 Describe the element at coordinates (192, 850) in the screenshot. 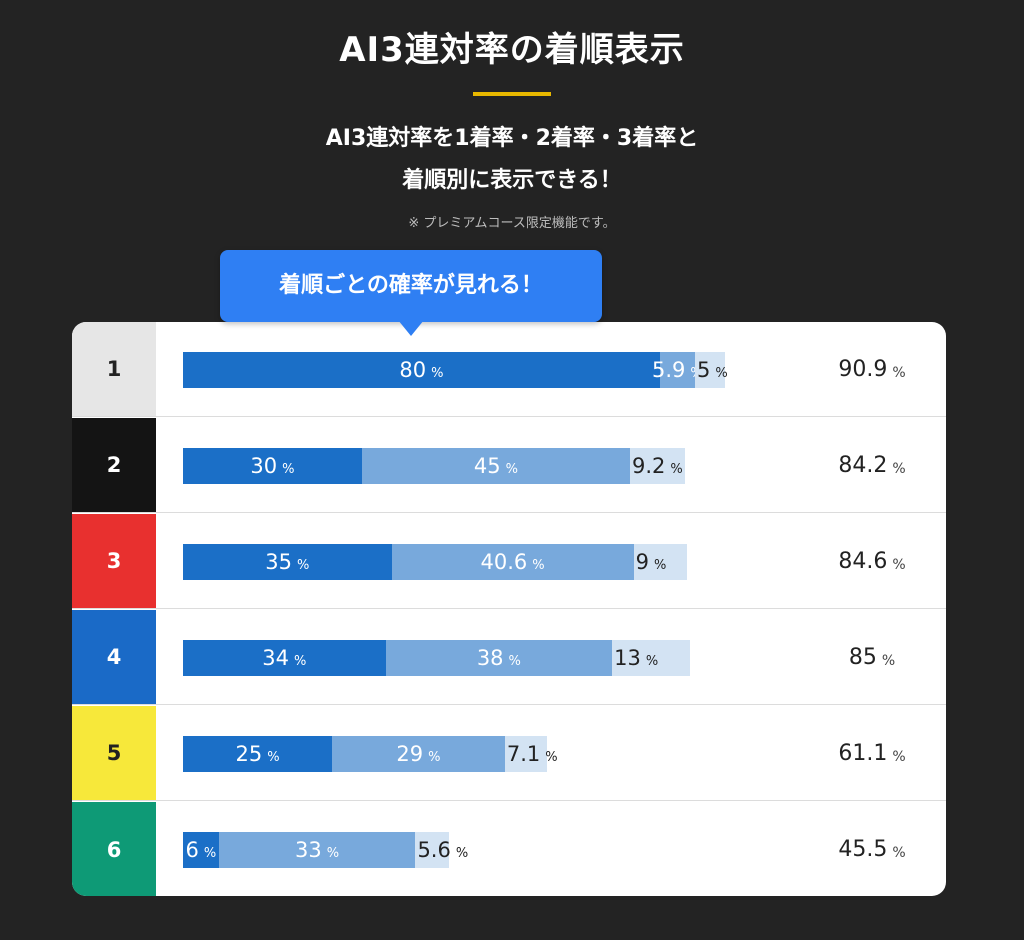

I see `bar-value-label: 6` at that location.